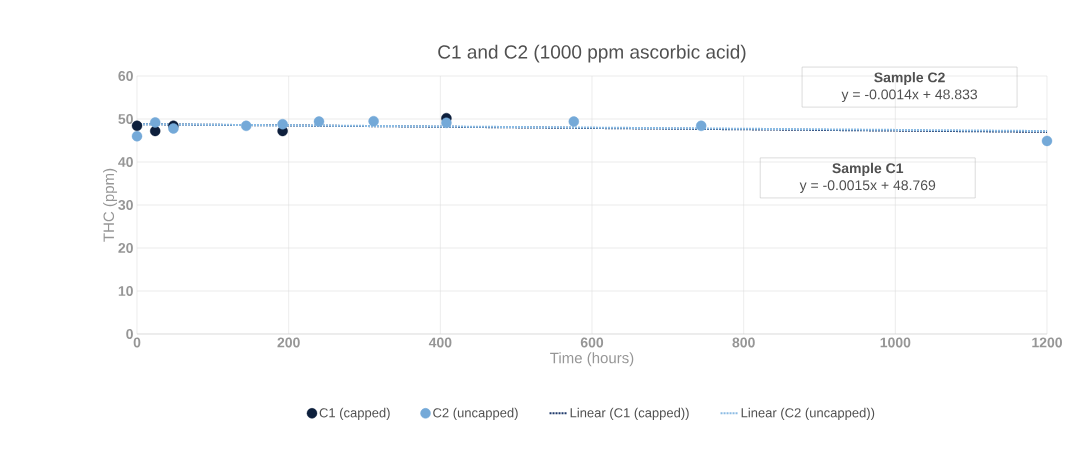 This screenshot has width=1081, height=454. What do you see at coordinates (743, 342) in the screenshot?
I see `x-tick-label: 800` at bounding box center [743, 342].